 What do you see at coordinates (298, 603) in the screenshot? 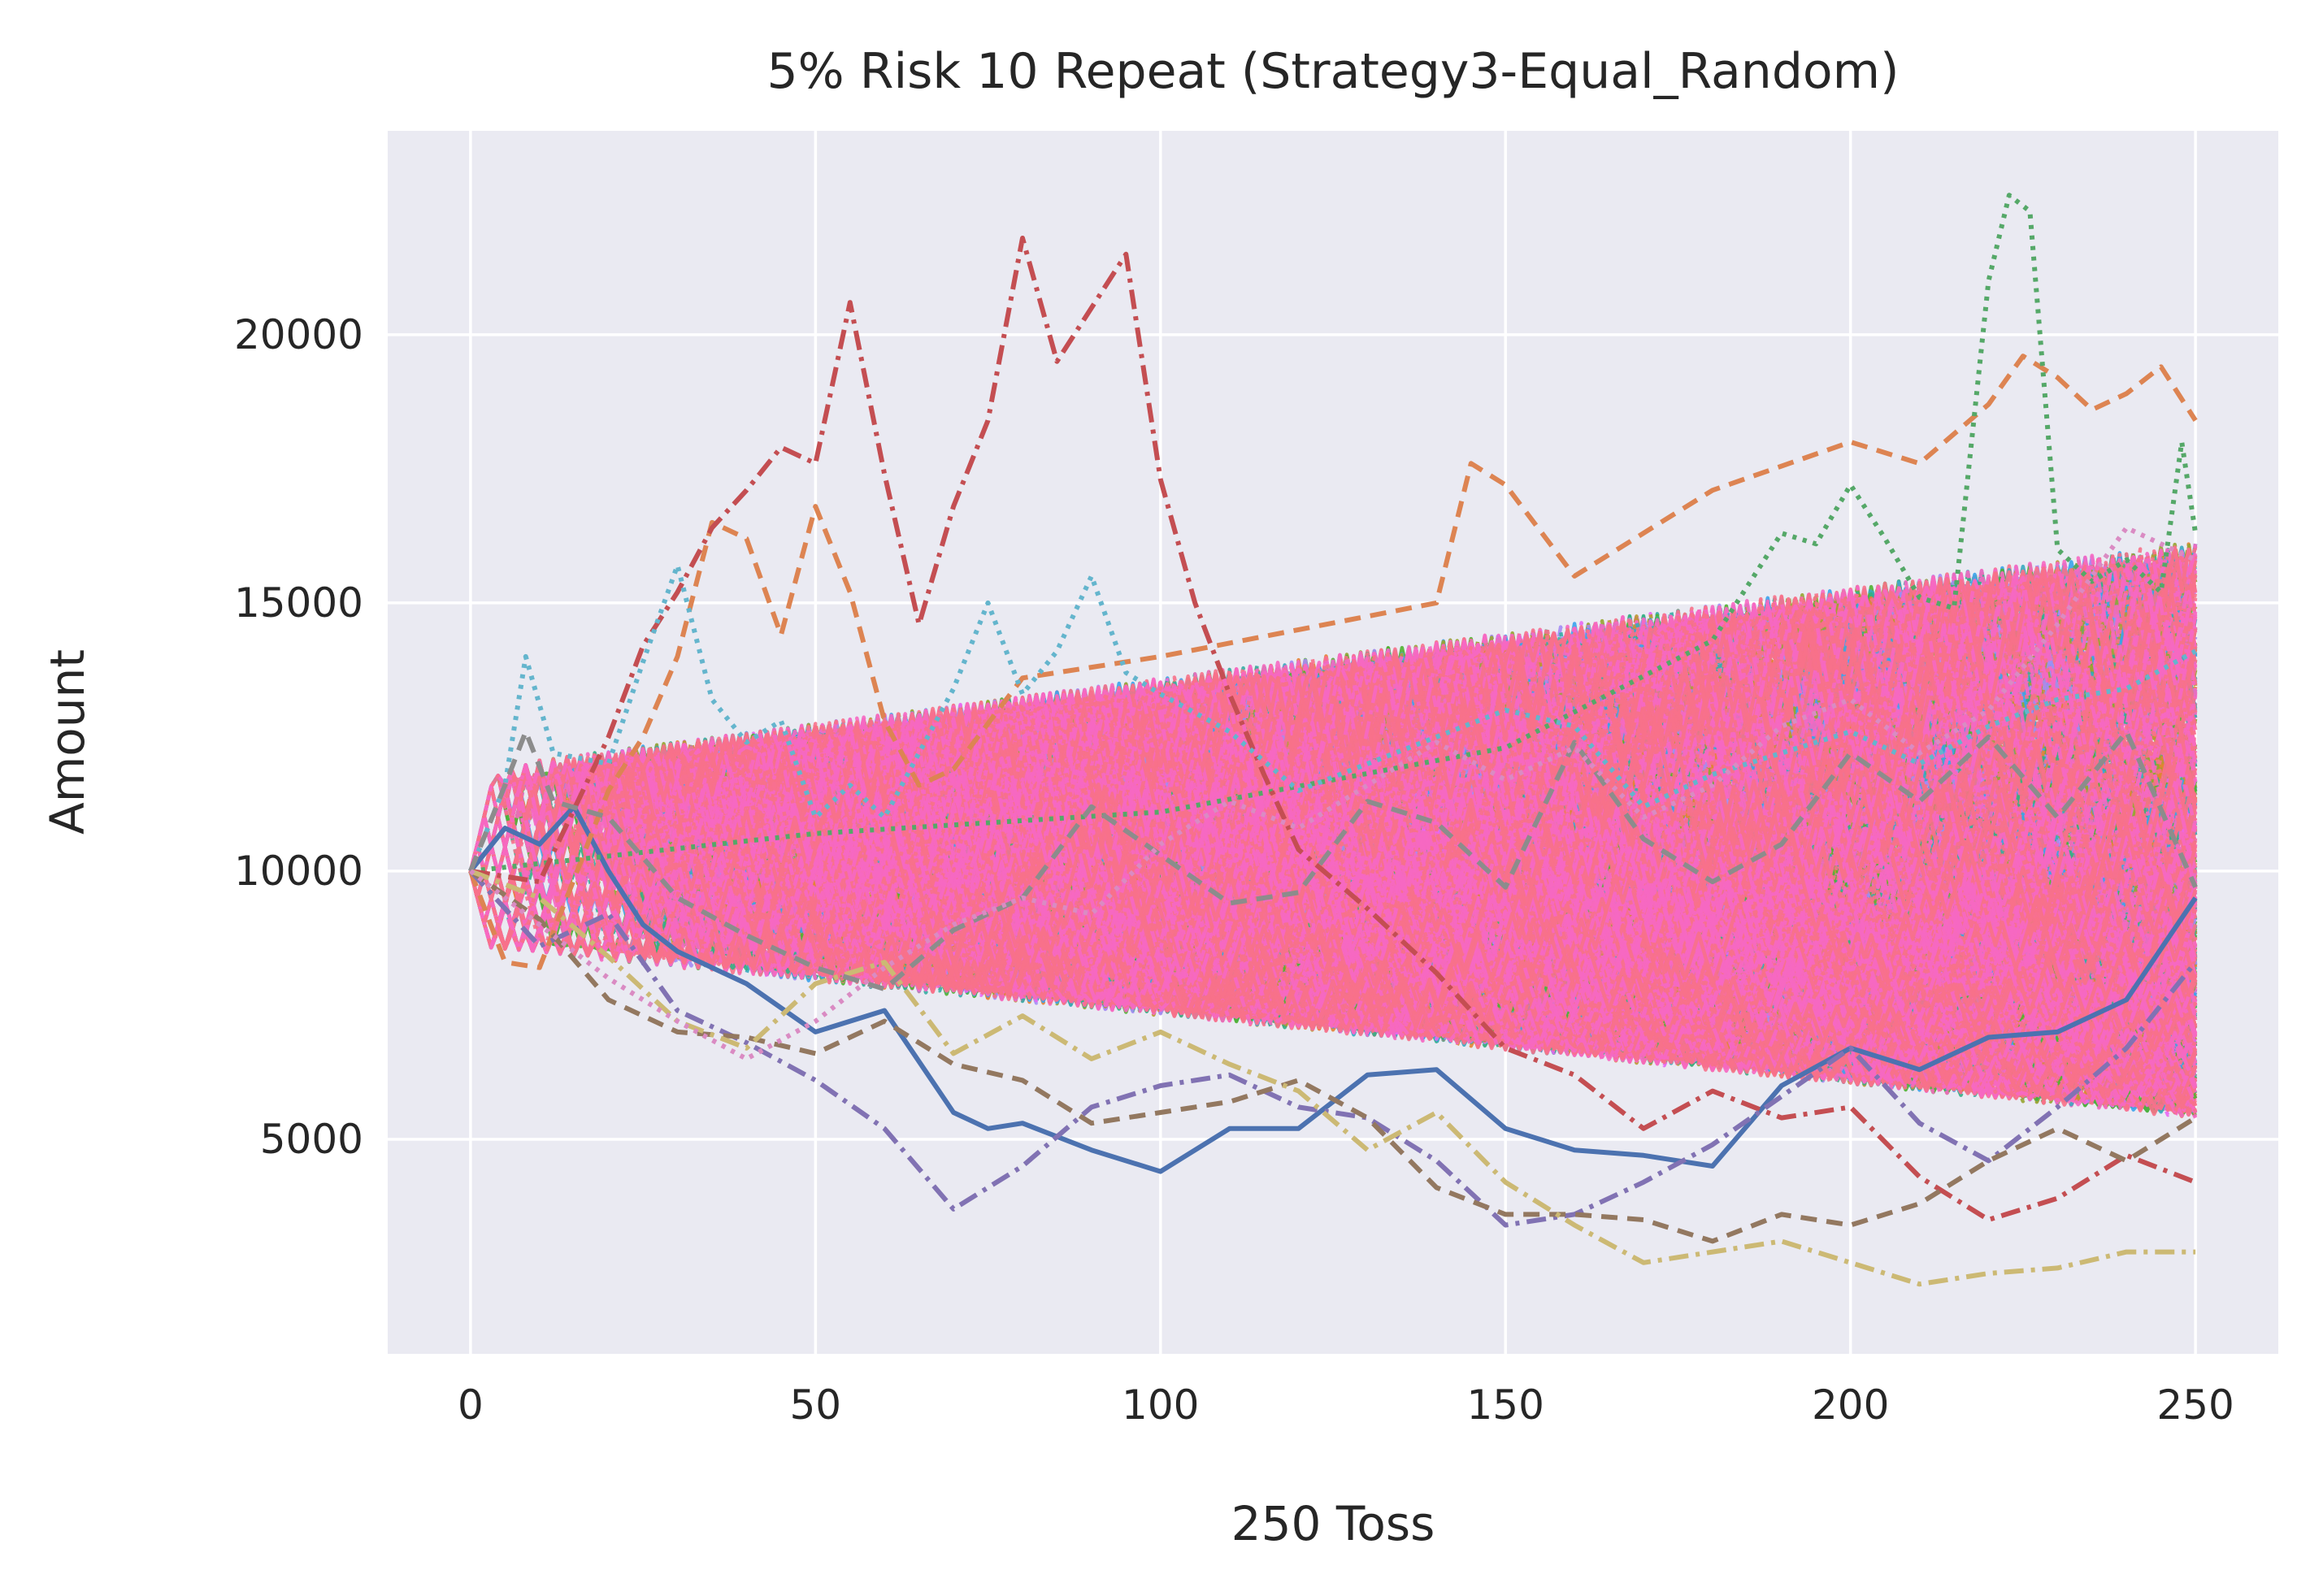
I see `y-tick-label: 15000` at bounding box center [298, 603].